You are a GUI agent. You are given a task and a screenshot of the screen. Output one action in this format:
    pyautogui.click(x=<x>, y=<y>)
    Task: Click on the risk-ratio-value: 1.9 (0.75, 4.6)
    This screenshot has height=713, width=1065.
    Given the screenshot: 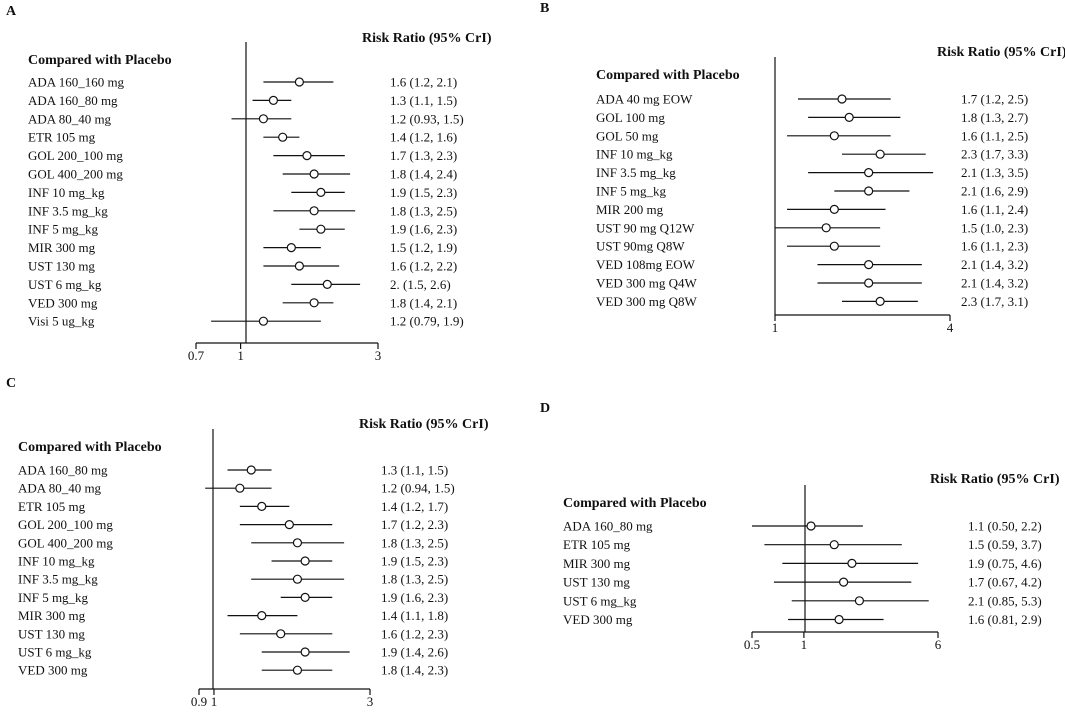 What is the action you would take?
    pyautogui.click(x=1005, y=563)
    